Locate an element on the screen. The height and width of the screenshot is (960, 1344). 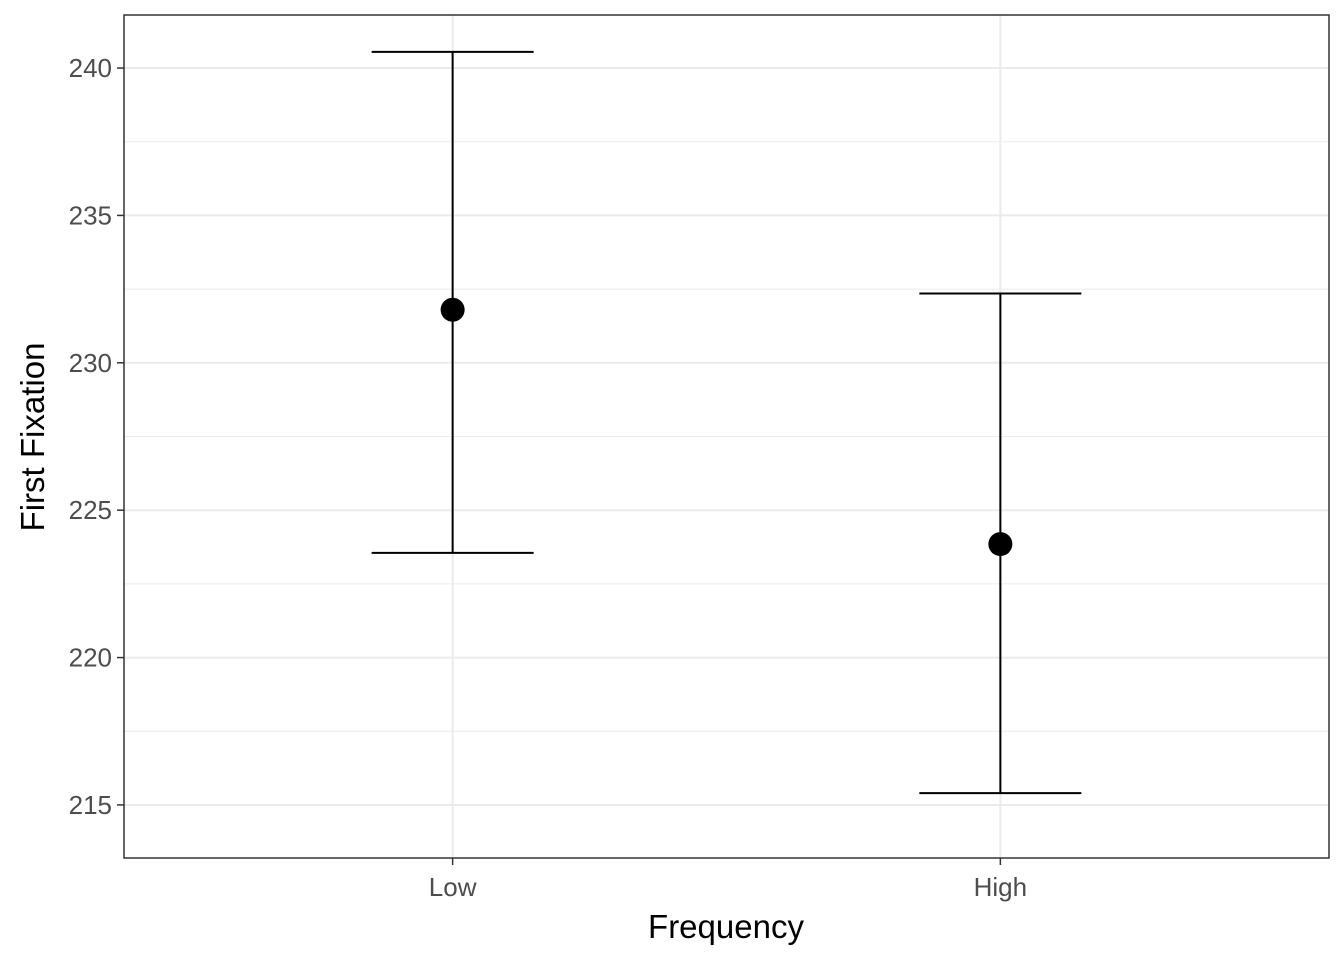
y-axis-title: First Fixation is located at coordinates (32, 437).